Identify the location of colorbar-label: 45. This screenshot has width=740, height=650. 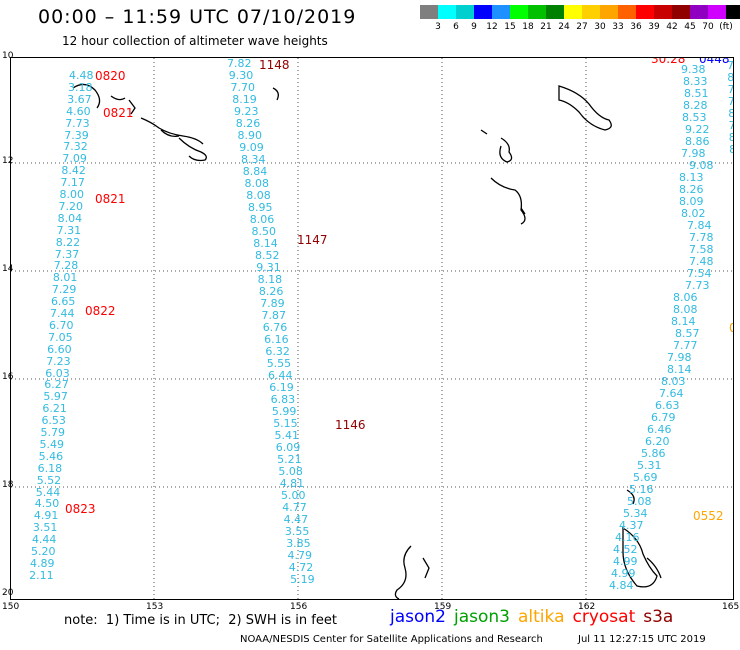
(690, 27).